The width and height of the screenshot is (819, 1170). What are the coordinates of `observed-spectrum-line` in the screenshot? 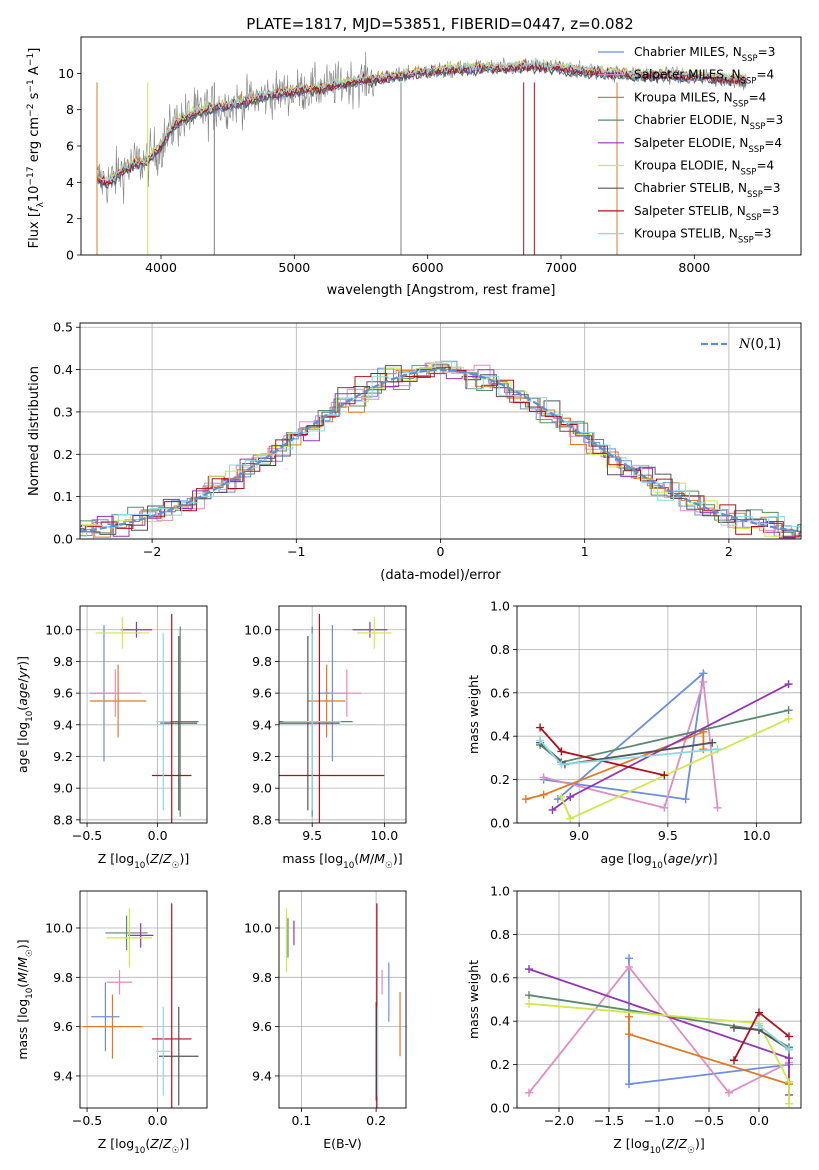 It's located at (421, 153).